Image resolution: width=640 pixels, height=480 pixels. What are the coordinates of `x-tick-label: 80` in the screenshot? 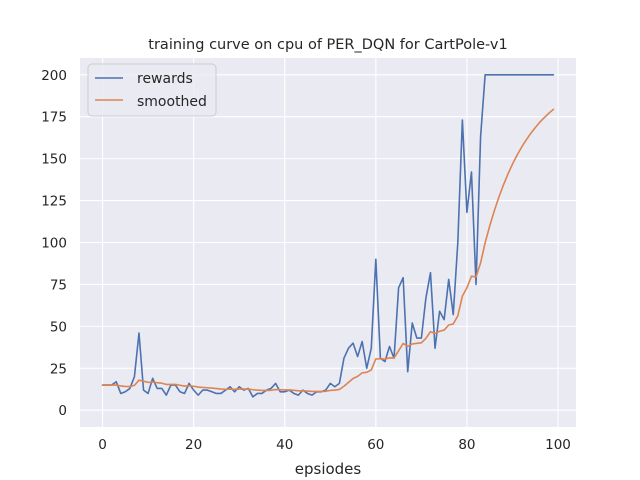 It's located at (466, 445).